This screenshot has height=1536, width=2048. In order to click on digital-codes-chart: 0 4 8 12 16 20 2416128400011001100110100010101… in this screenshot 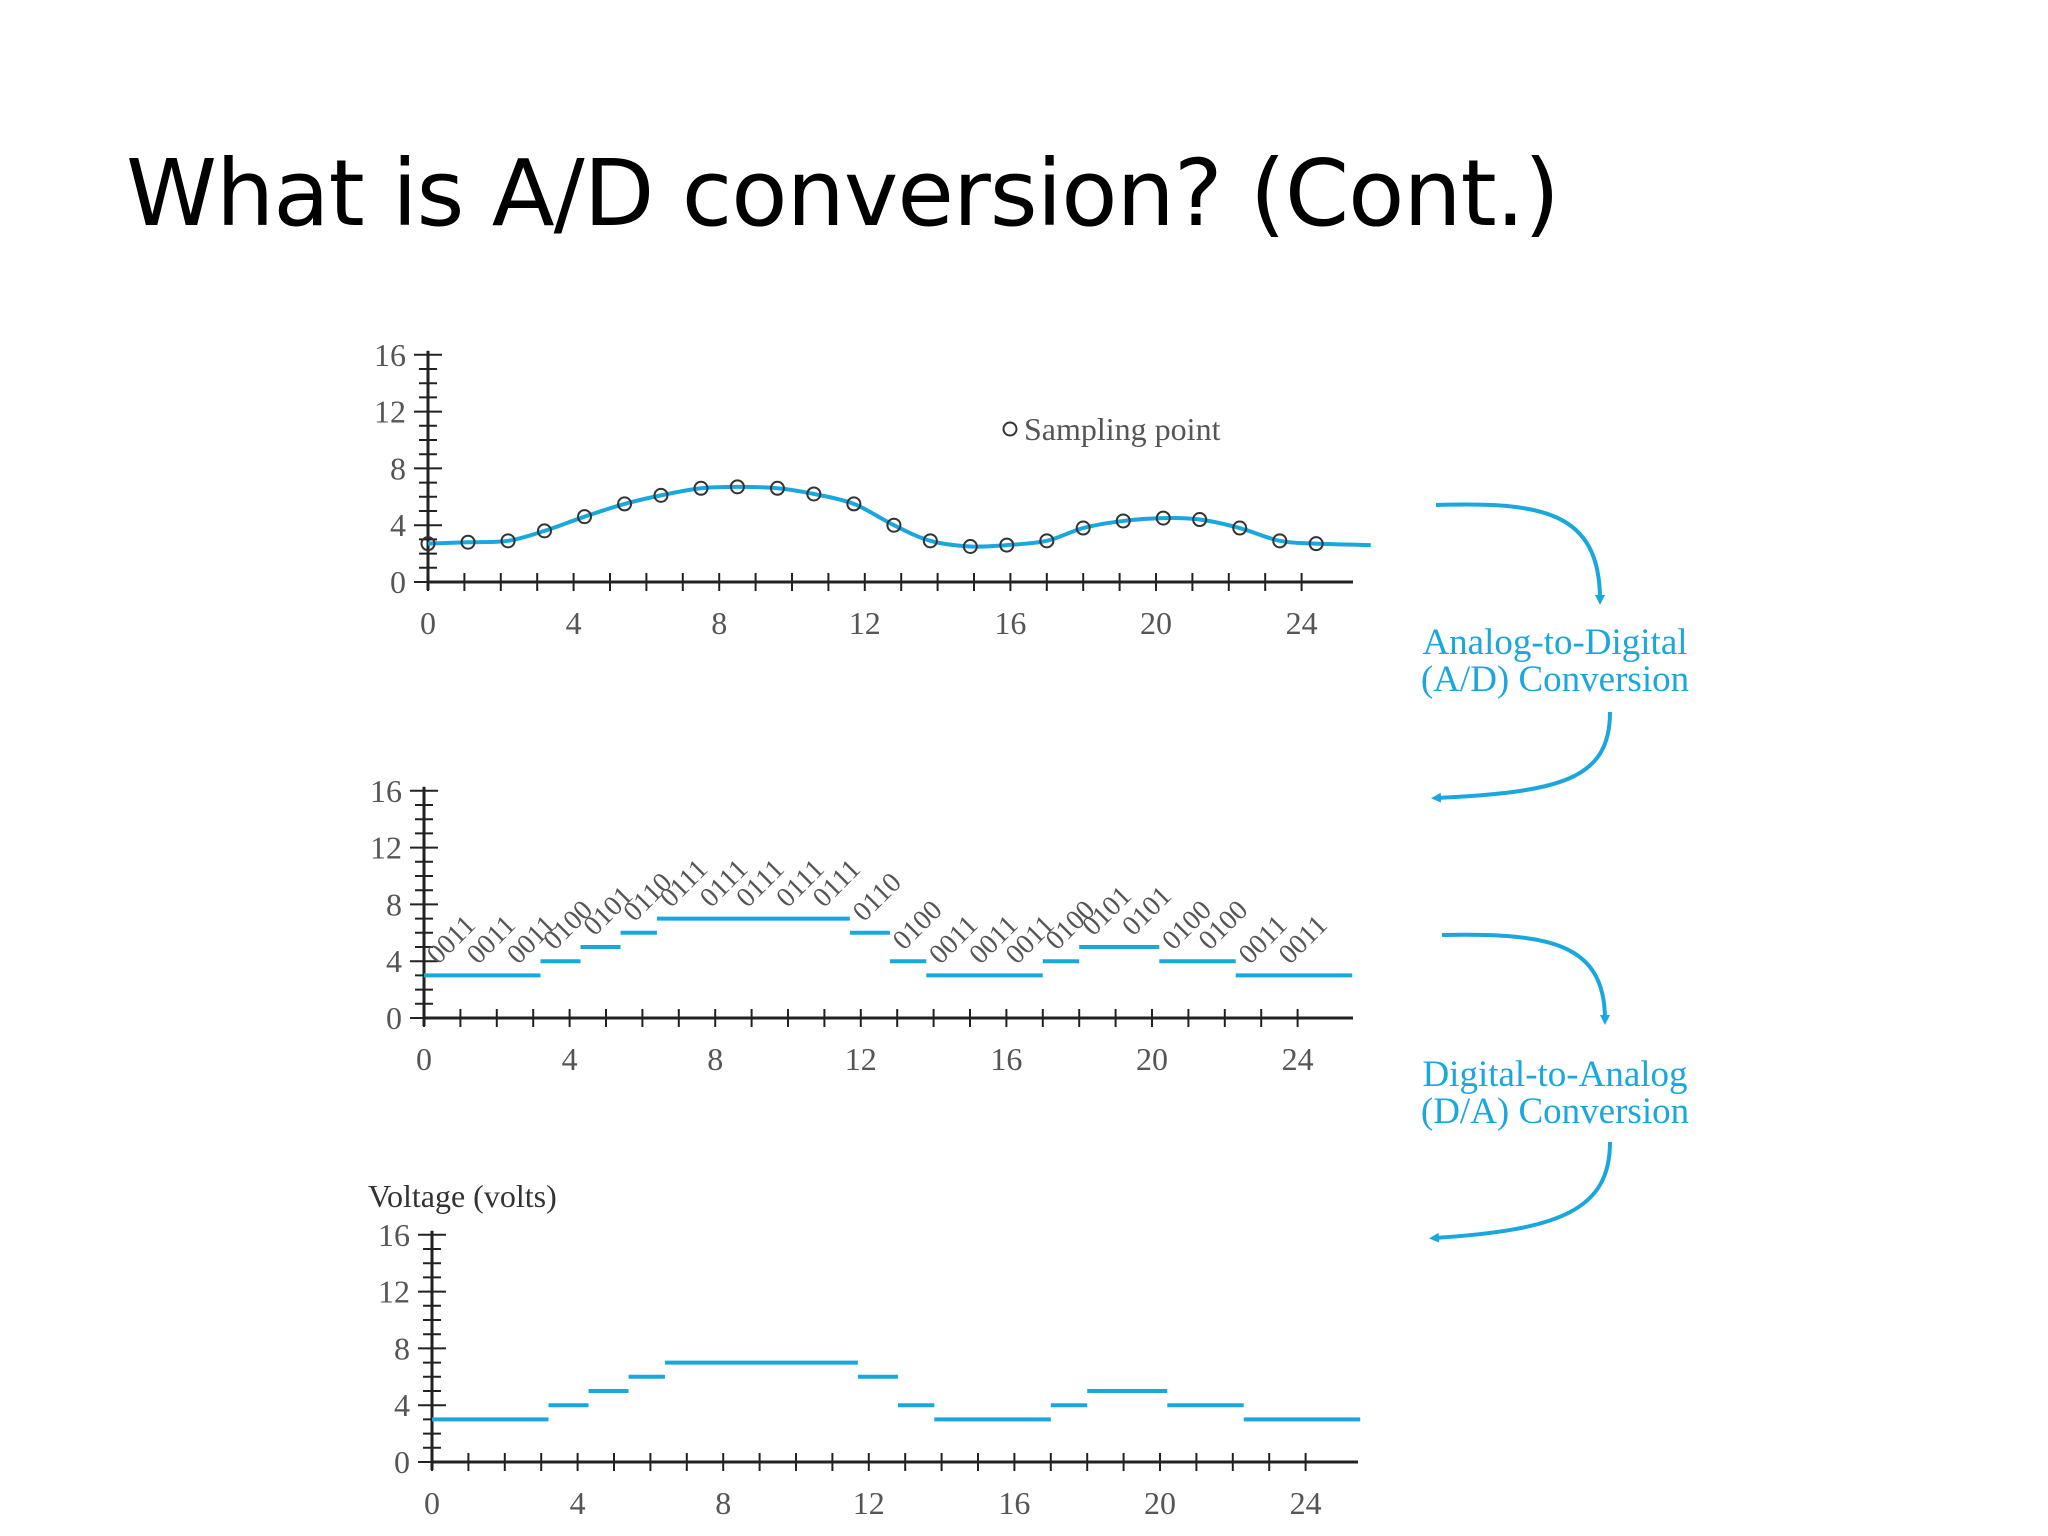, I will do `click(861, 925)`.